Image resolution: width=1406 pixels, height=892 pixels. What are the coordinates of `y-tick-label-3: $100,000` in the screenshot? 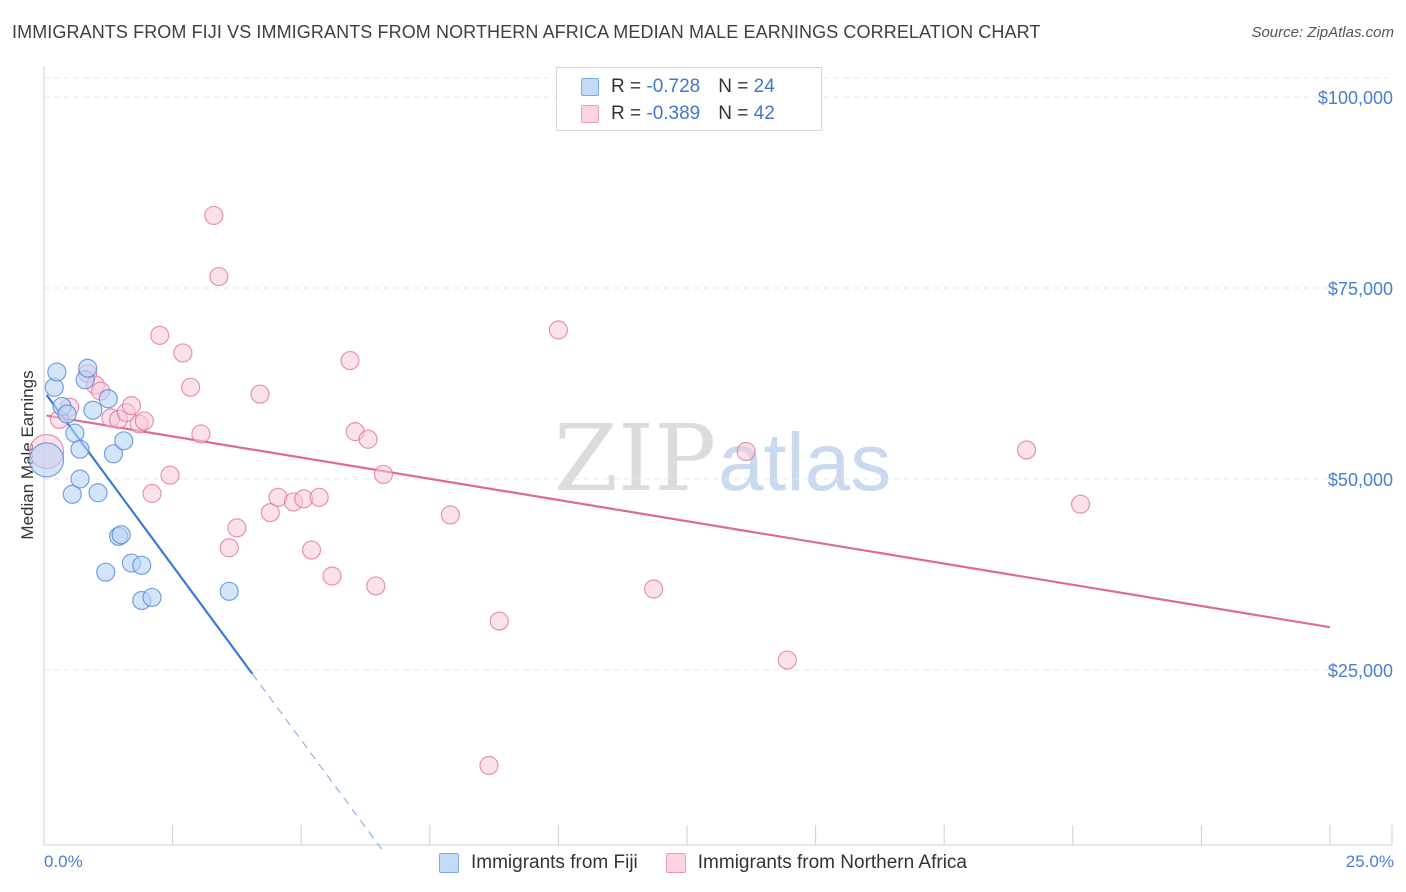 It's located at (1355, 98).